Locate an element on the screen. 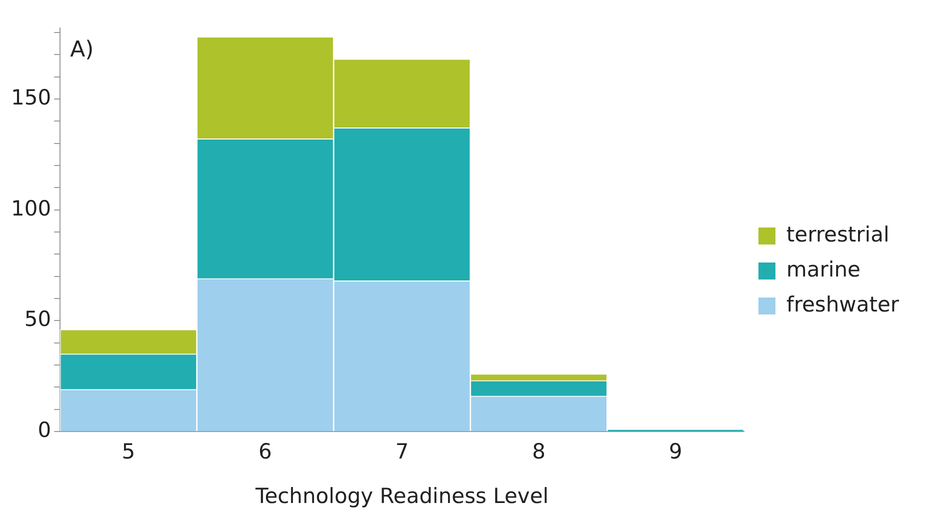  legend-label: marine is located at coordinates (823, 269).